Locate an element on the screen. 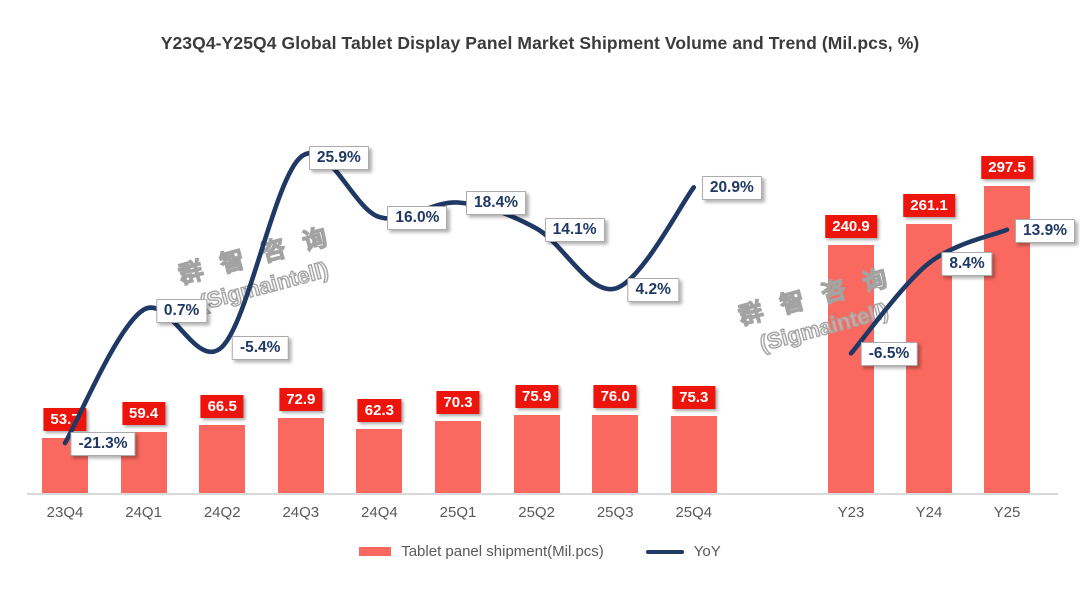  x-tick-Y24: Y24 is located at coordinates (929, 512).